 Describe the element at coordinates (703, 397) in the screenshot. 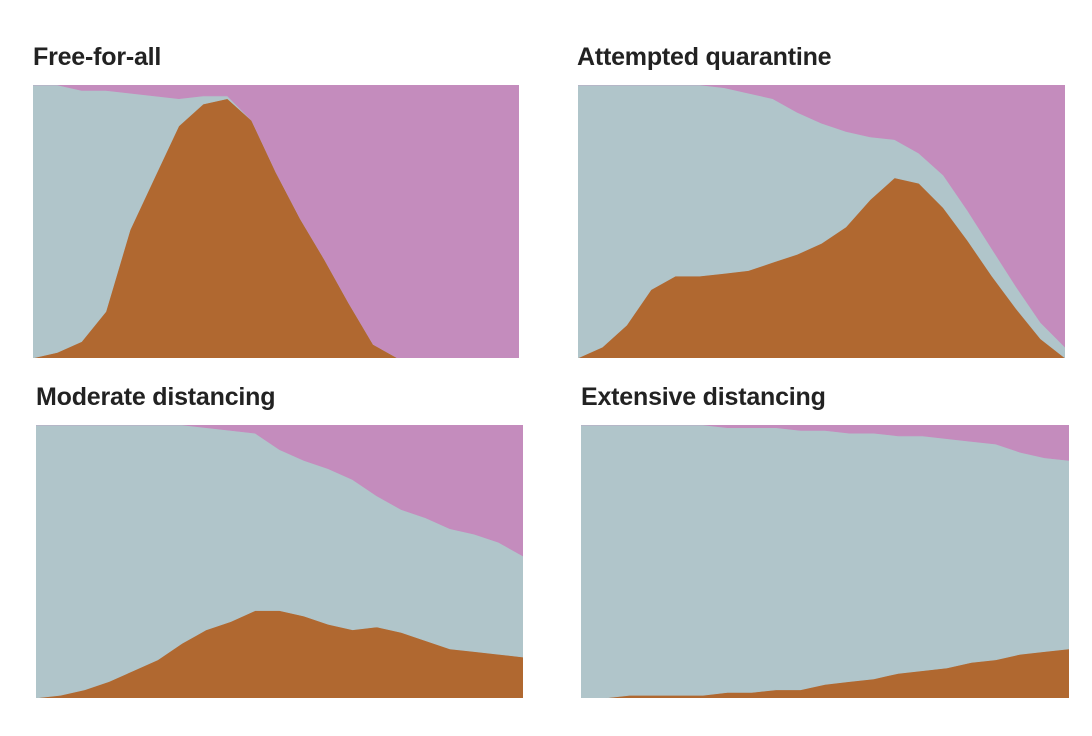

I see `chart-title: Extensive distancing` at that location.